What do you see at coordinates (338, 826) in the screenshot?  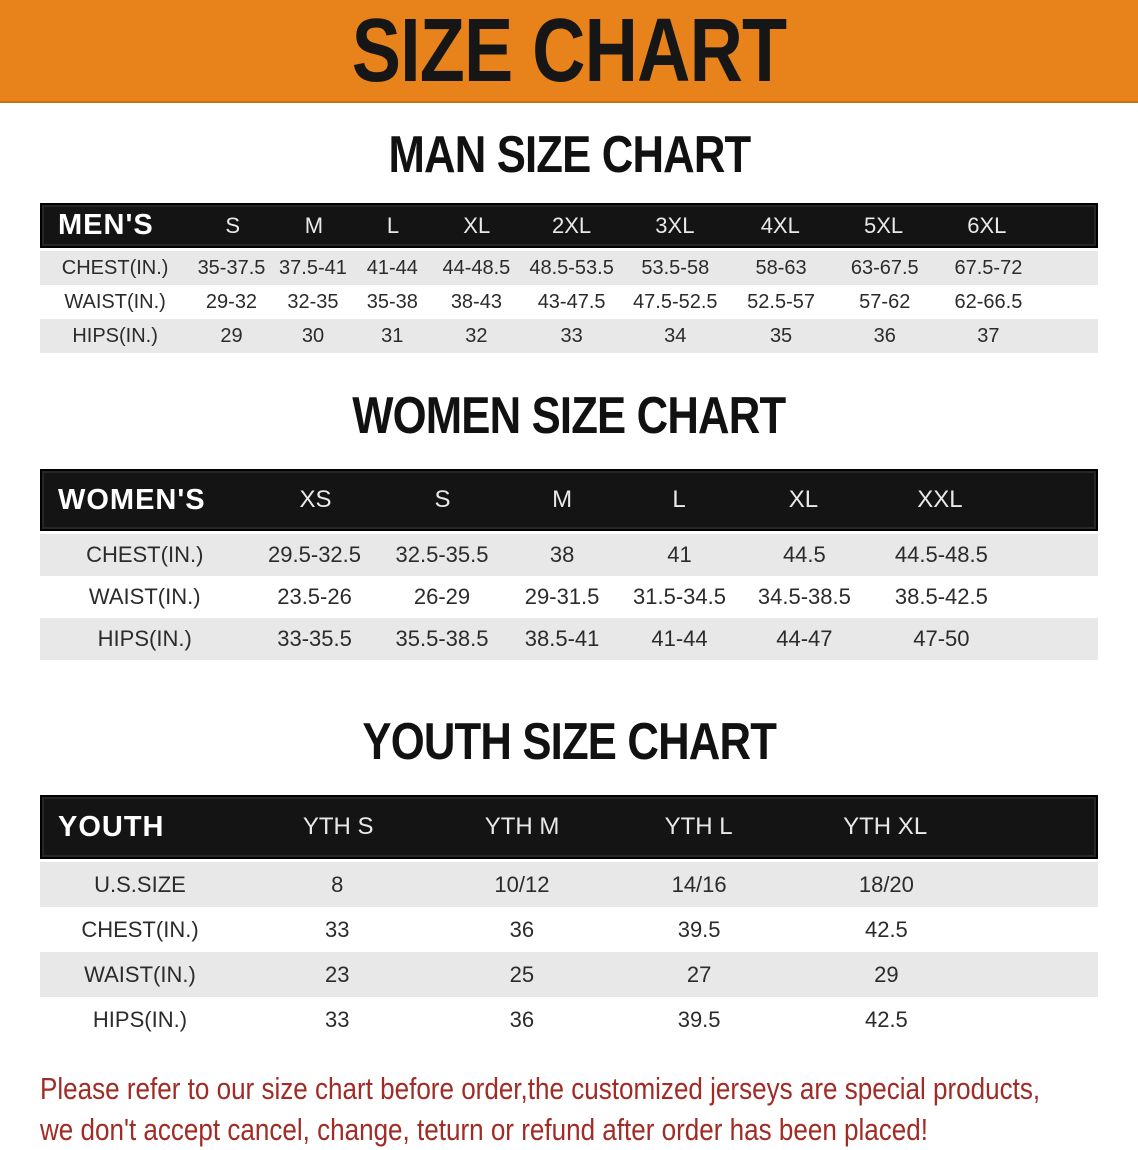 I see `size-column-header: YTH S` at bounding box center [338, 826].